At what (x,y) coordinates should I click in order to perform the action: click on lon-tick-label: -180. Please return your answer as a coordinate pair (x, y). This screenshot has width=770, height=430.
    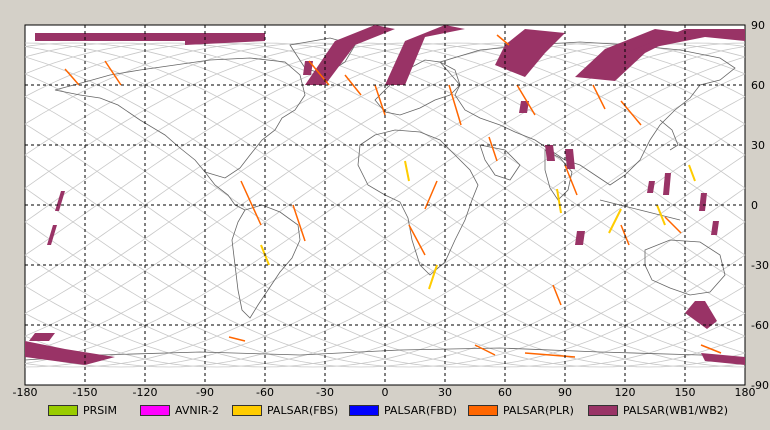
    Looking at the image, I should click on (25, 392).